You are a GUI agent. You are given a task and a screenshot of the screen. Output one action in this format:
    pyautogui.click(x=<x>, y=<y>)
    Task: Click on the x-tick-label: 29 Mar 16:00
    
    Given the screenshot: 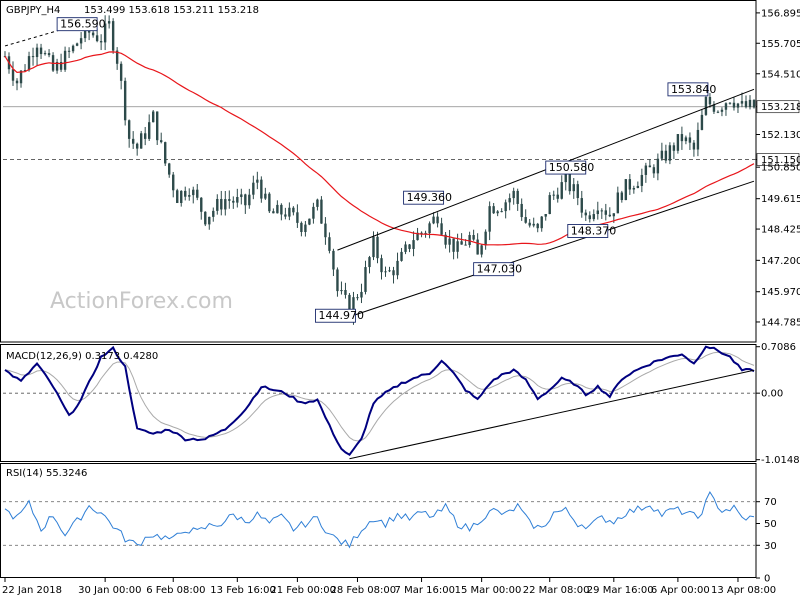 What is the action you would take?
    pyautogui.click(x=620, y=590)
    